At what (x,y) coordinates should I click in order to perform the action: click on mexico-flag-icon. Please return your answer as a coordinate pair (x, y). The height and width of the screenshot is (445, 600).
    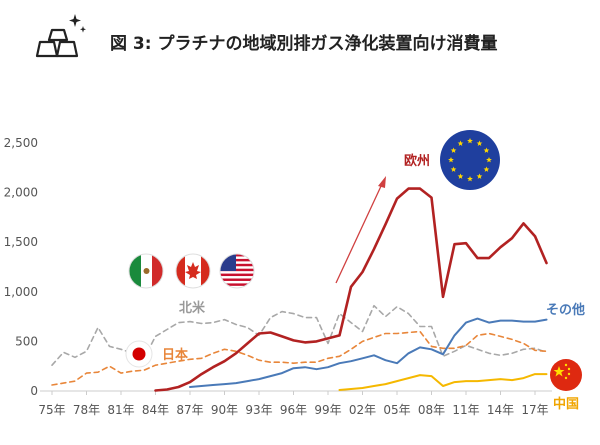
    Looking at the image, I should click on (146, 271).